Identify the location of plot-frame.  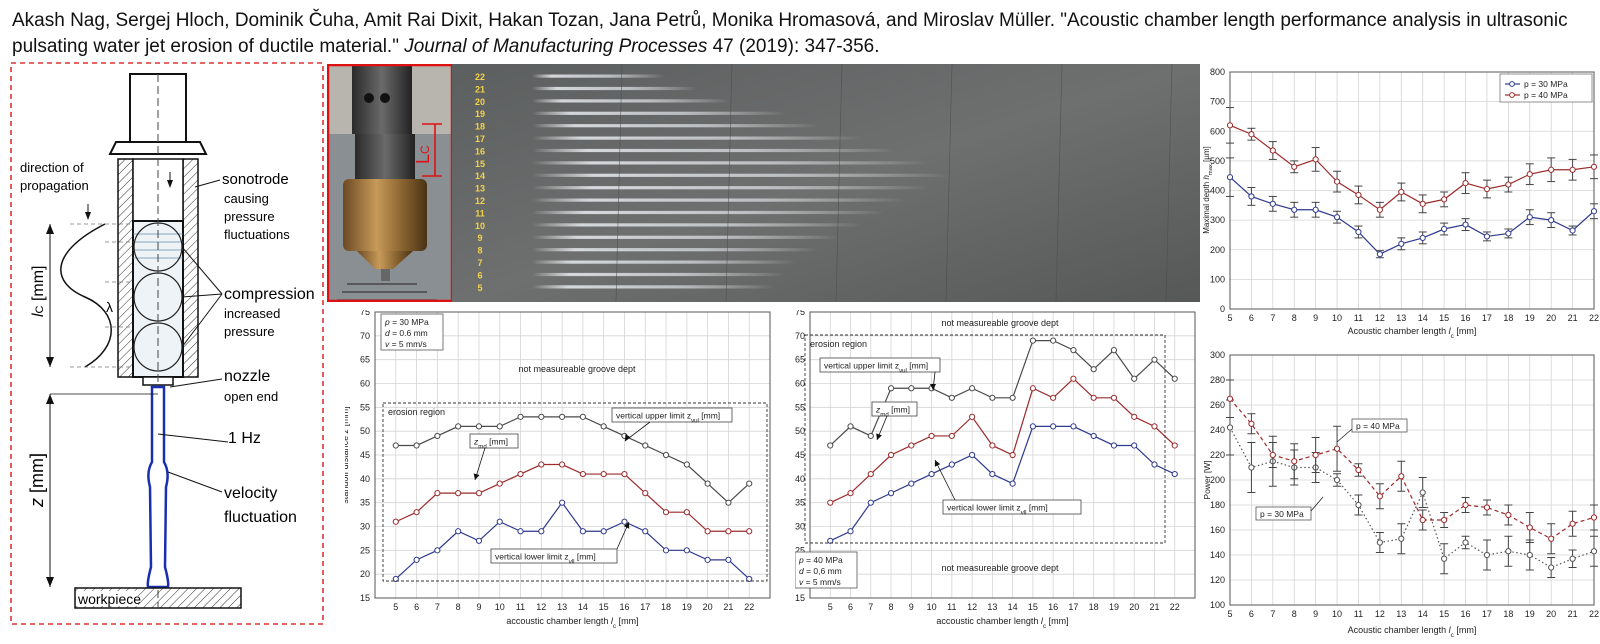
(1412, 480).